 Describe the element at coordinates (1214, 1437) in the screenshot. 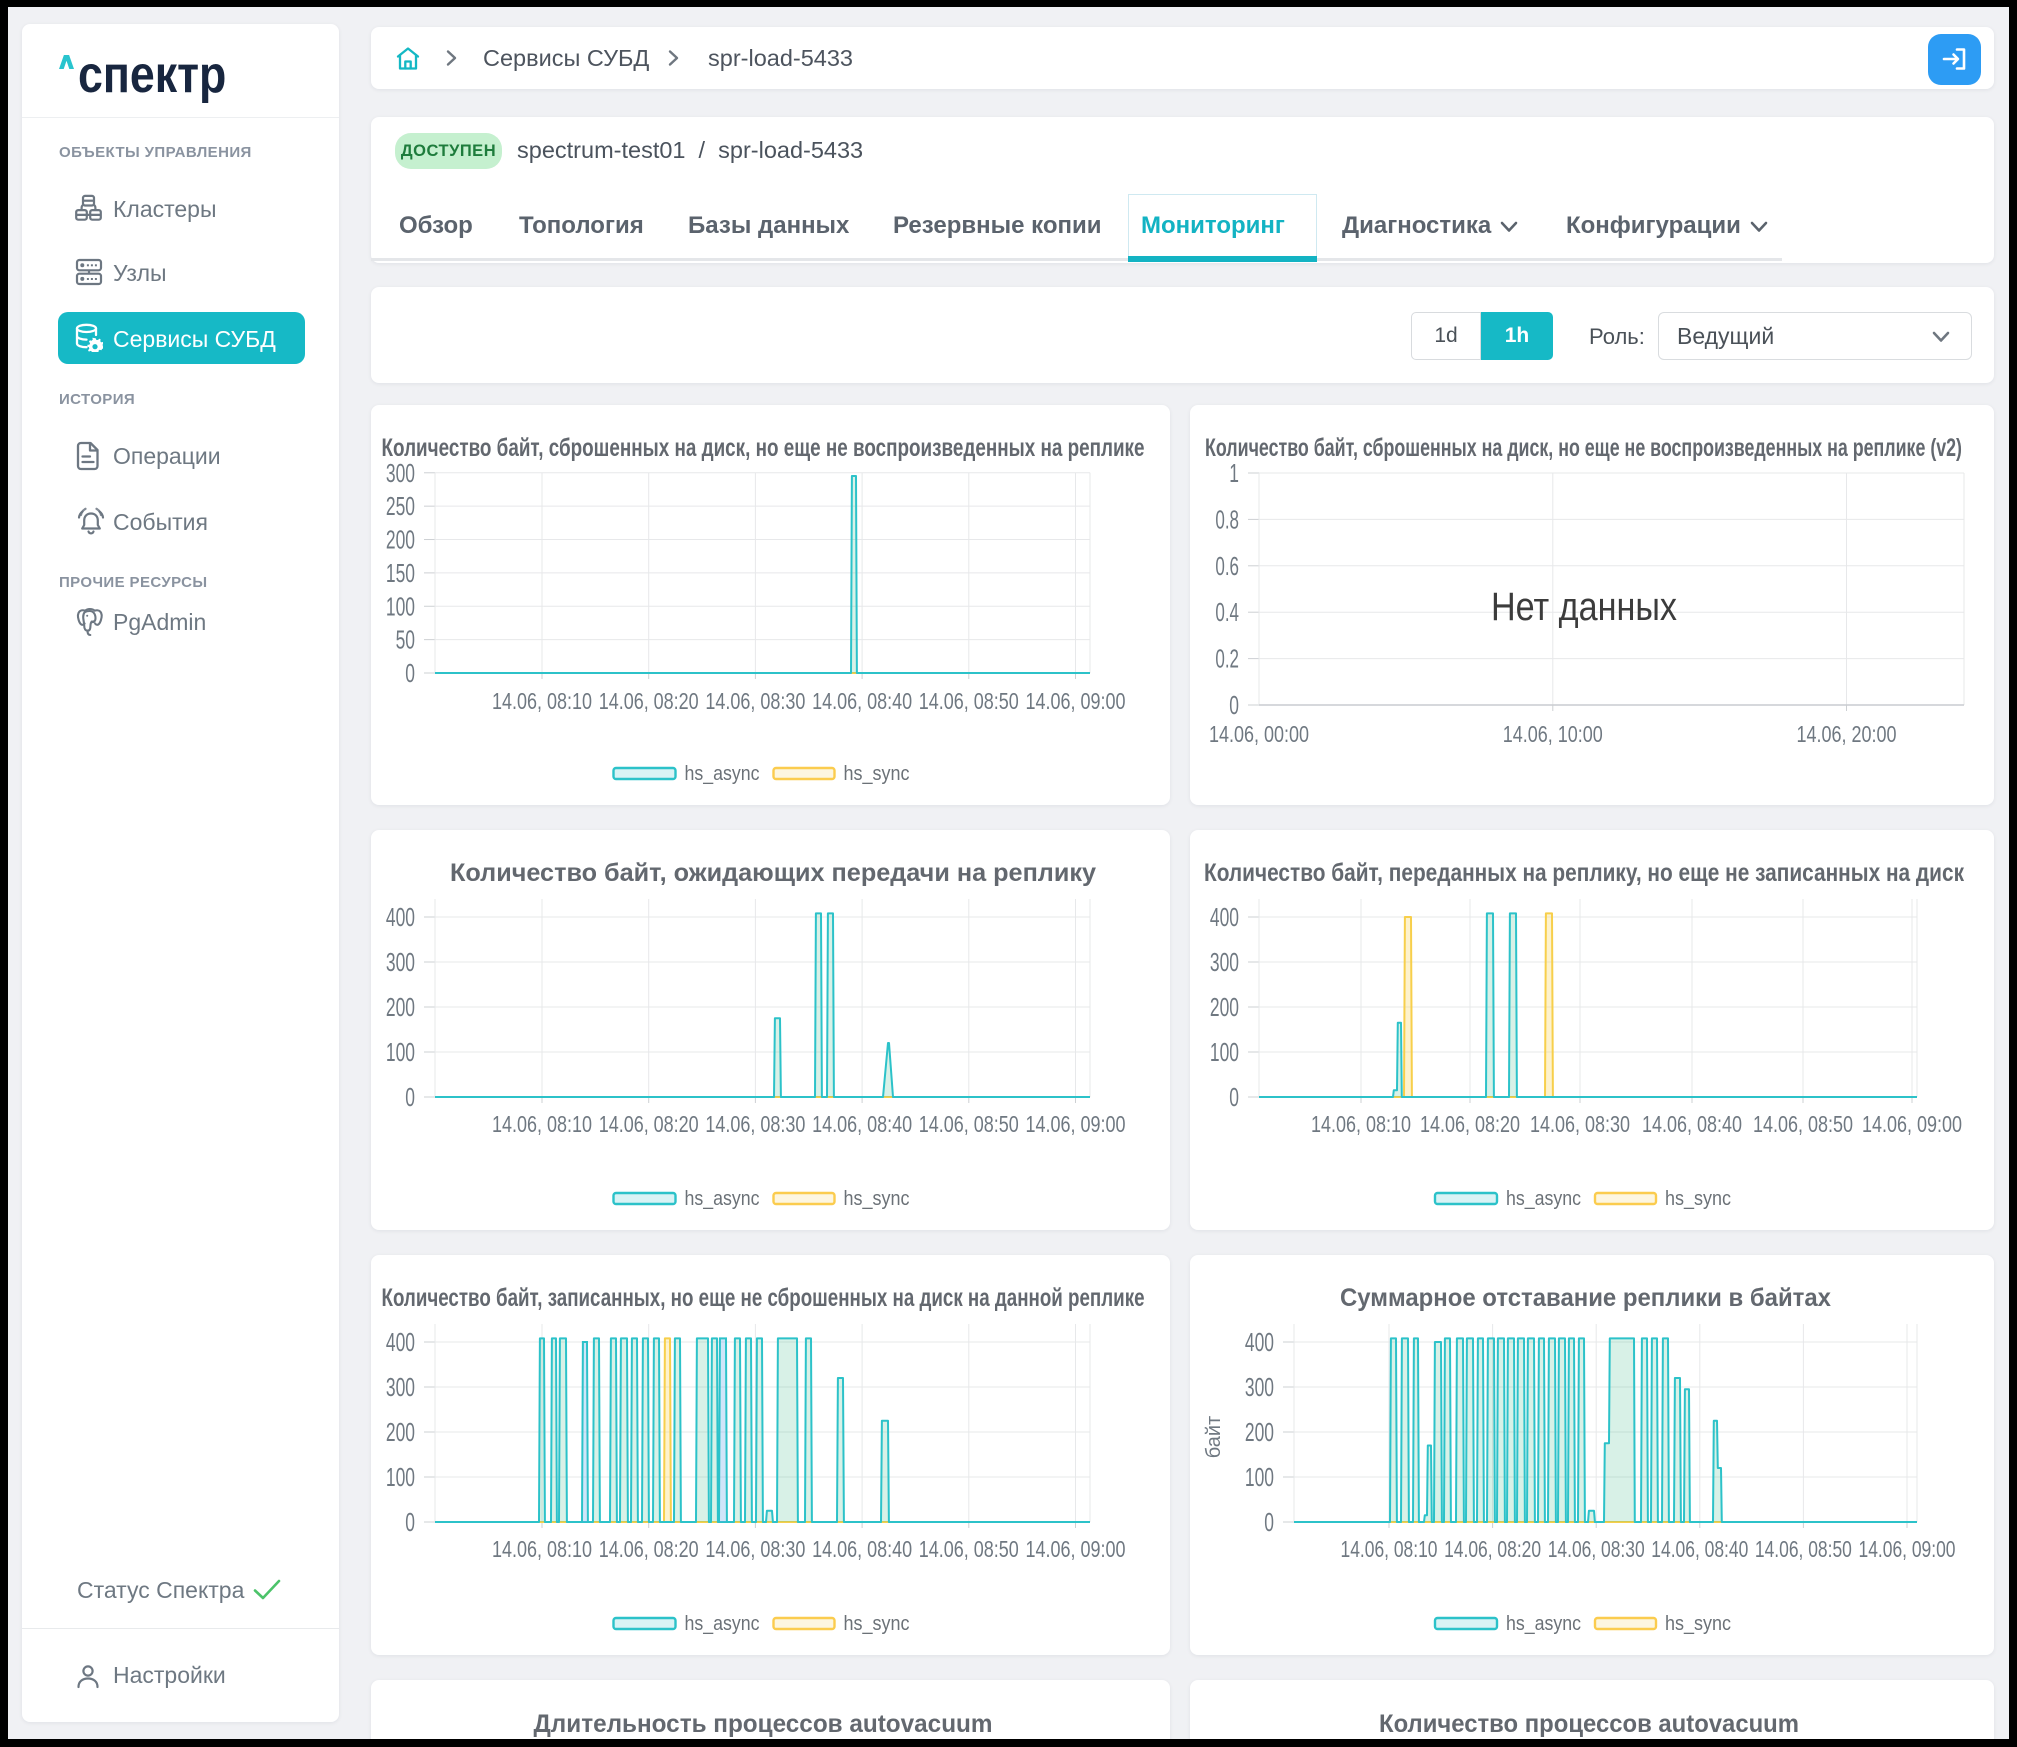

I see `svg-text: байт` at that location.